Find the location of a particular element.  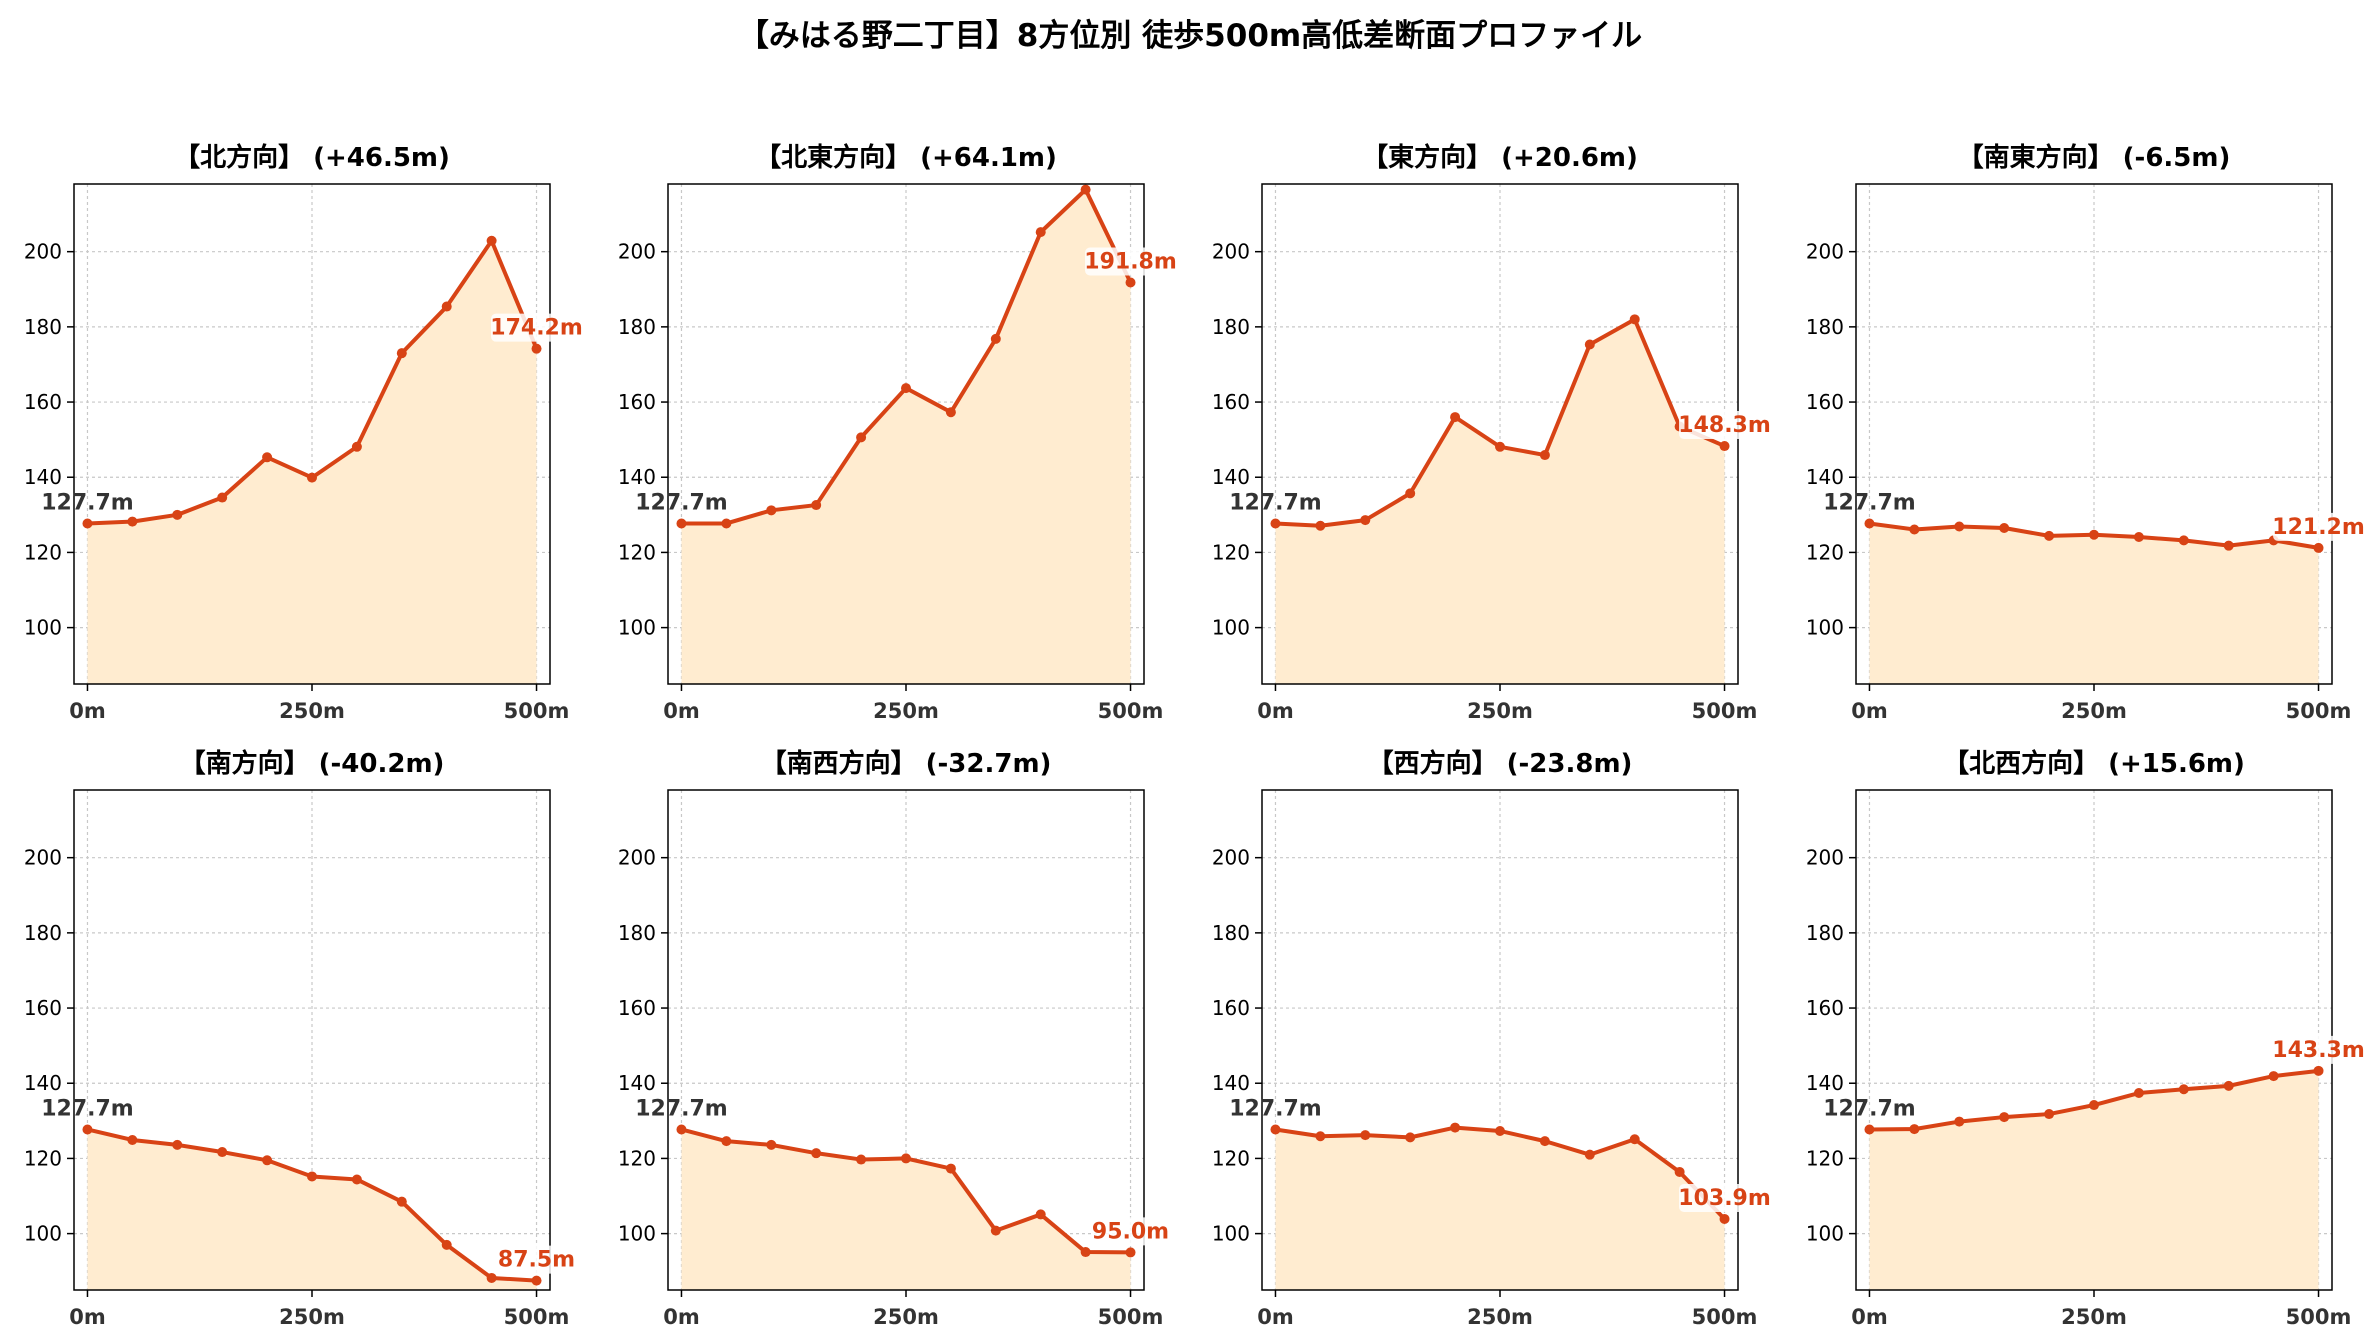

end-value-label: 191.8m is located at coordinates (1130, 261).